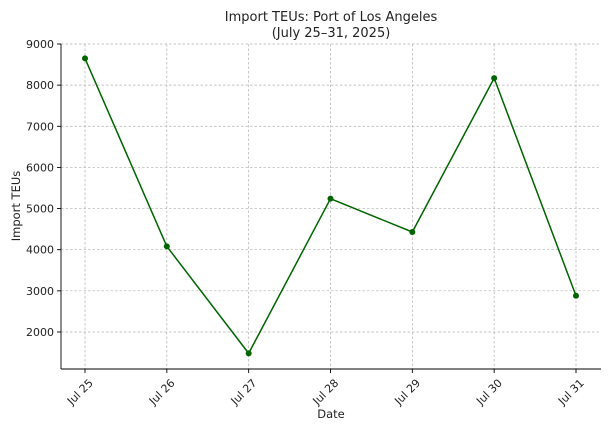 This screenshot has height=432, width=612. Describe the element at coordinates (489, 393) in the screenshot. I see `x-tick-label: Jul 30` at that location.